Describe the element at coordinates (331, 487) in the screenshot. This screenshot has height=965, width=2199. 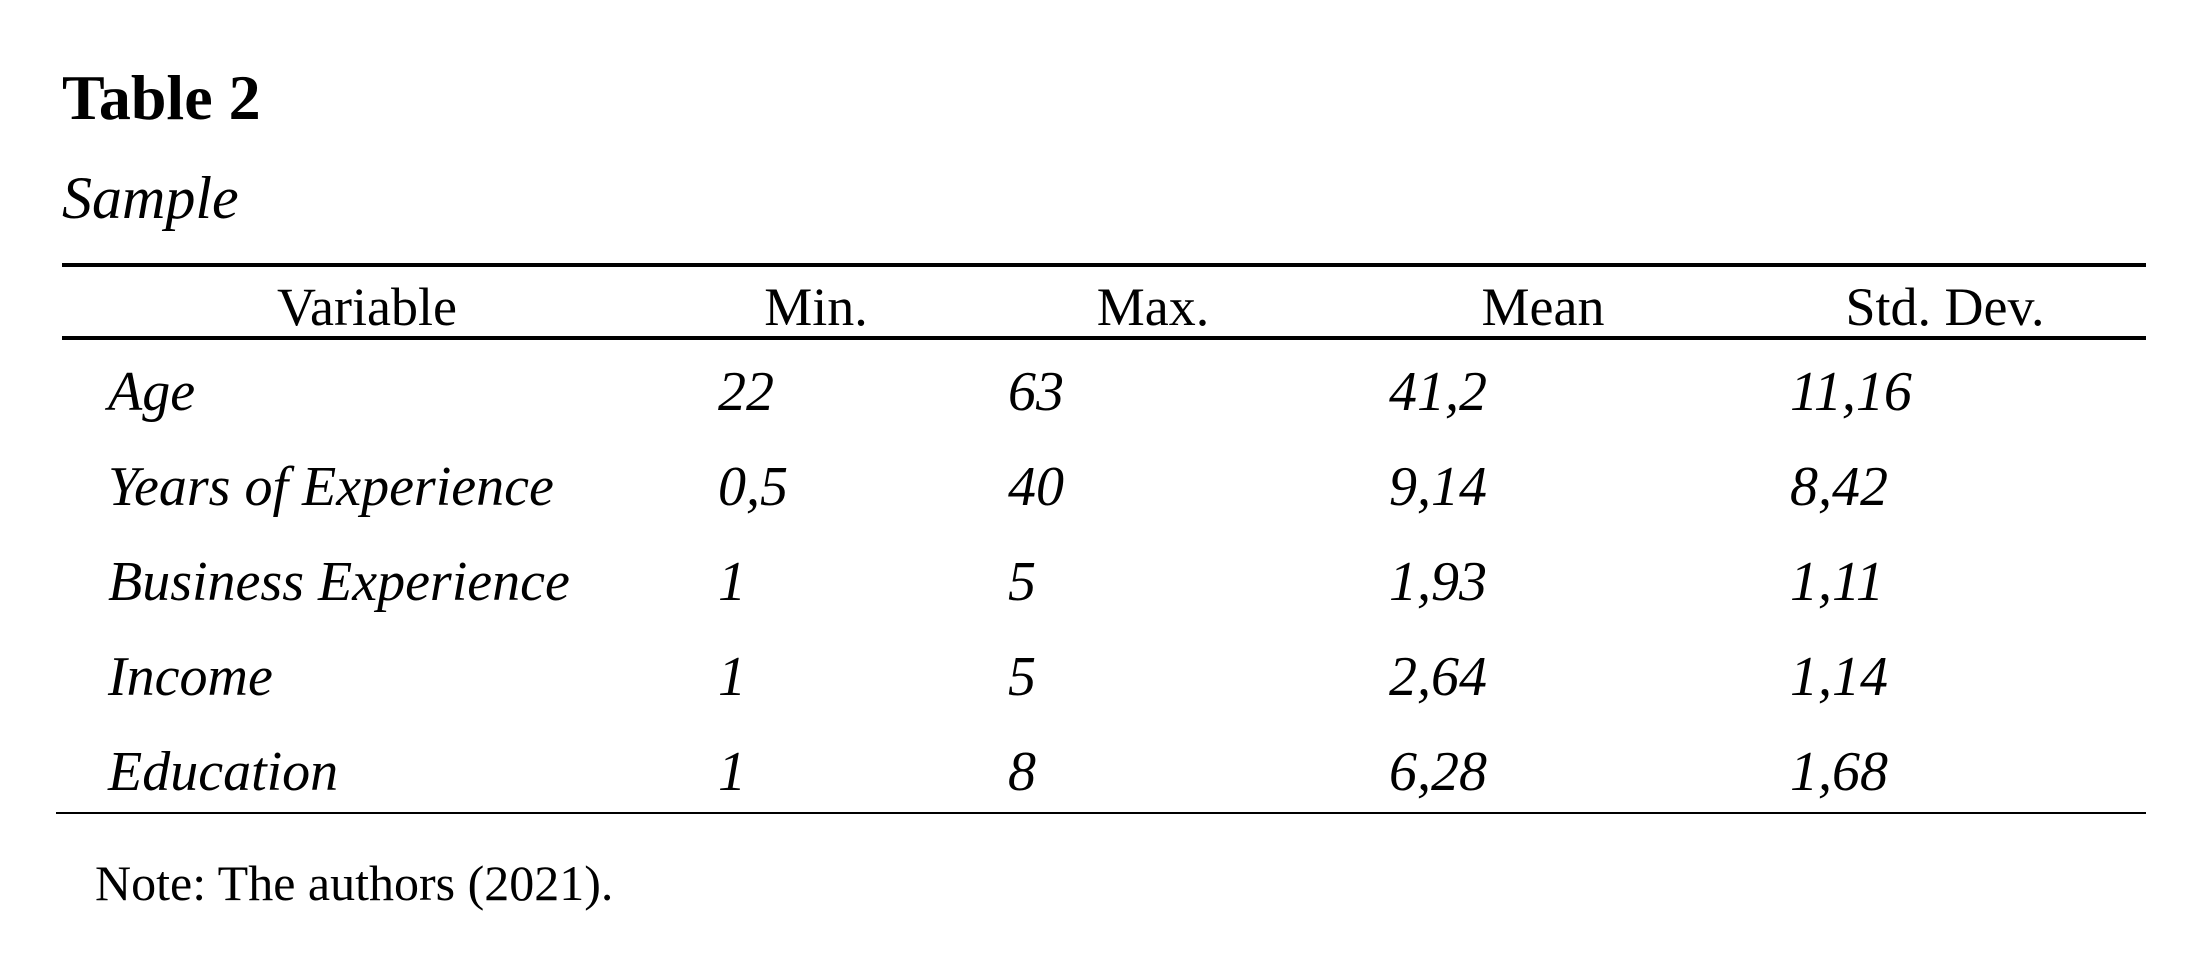
I see `cell-variable: Years of Experience` at that location.